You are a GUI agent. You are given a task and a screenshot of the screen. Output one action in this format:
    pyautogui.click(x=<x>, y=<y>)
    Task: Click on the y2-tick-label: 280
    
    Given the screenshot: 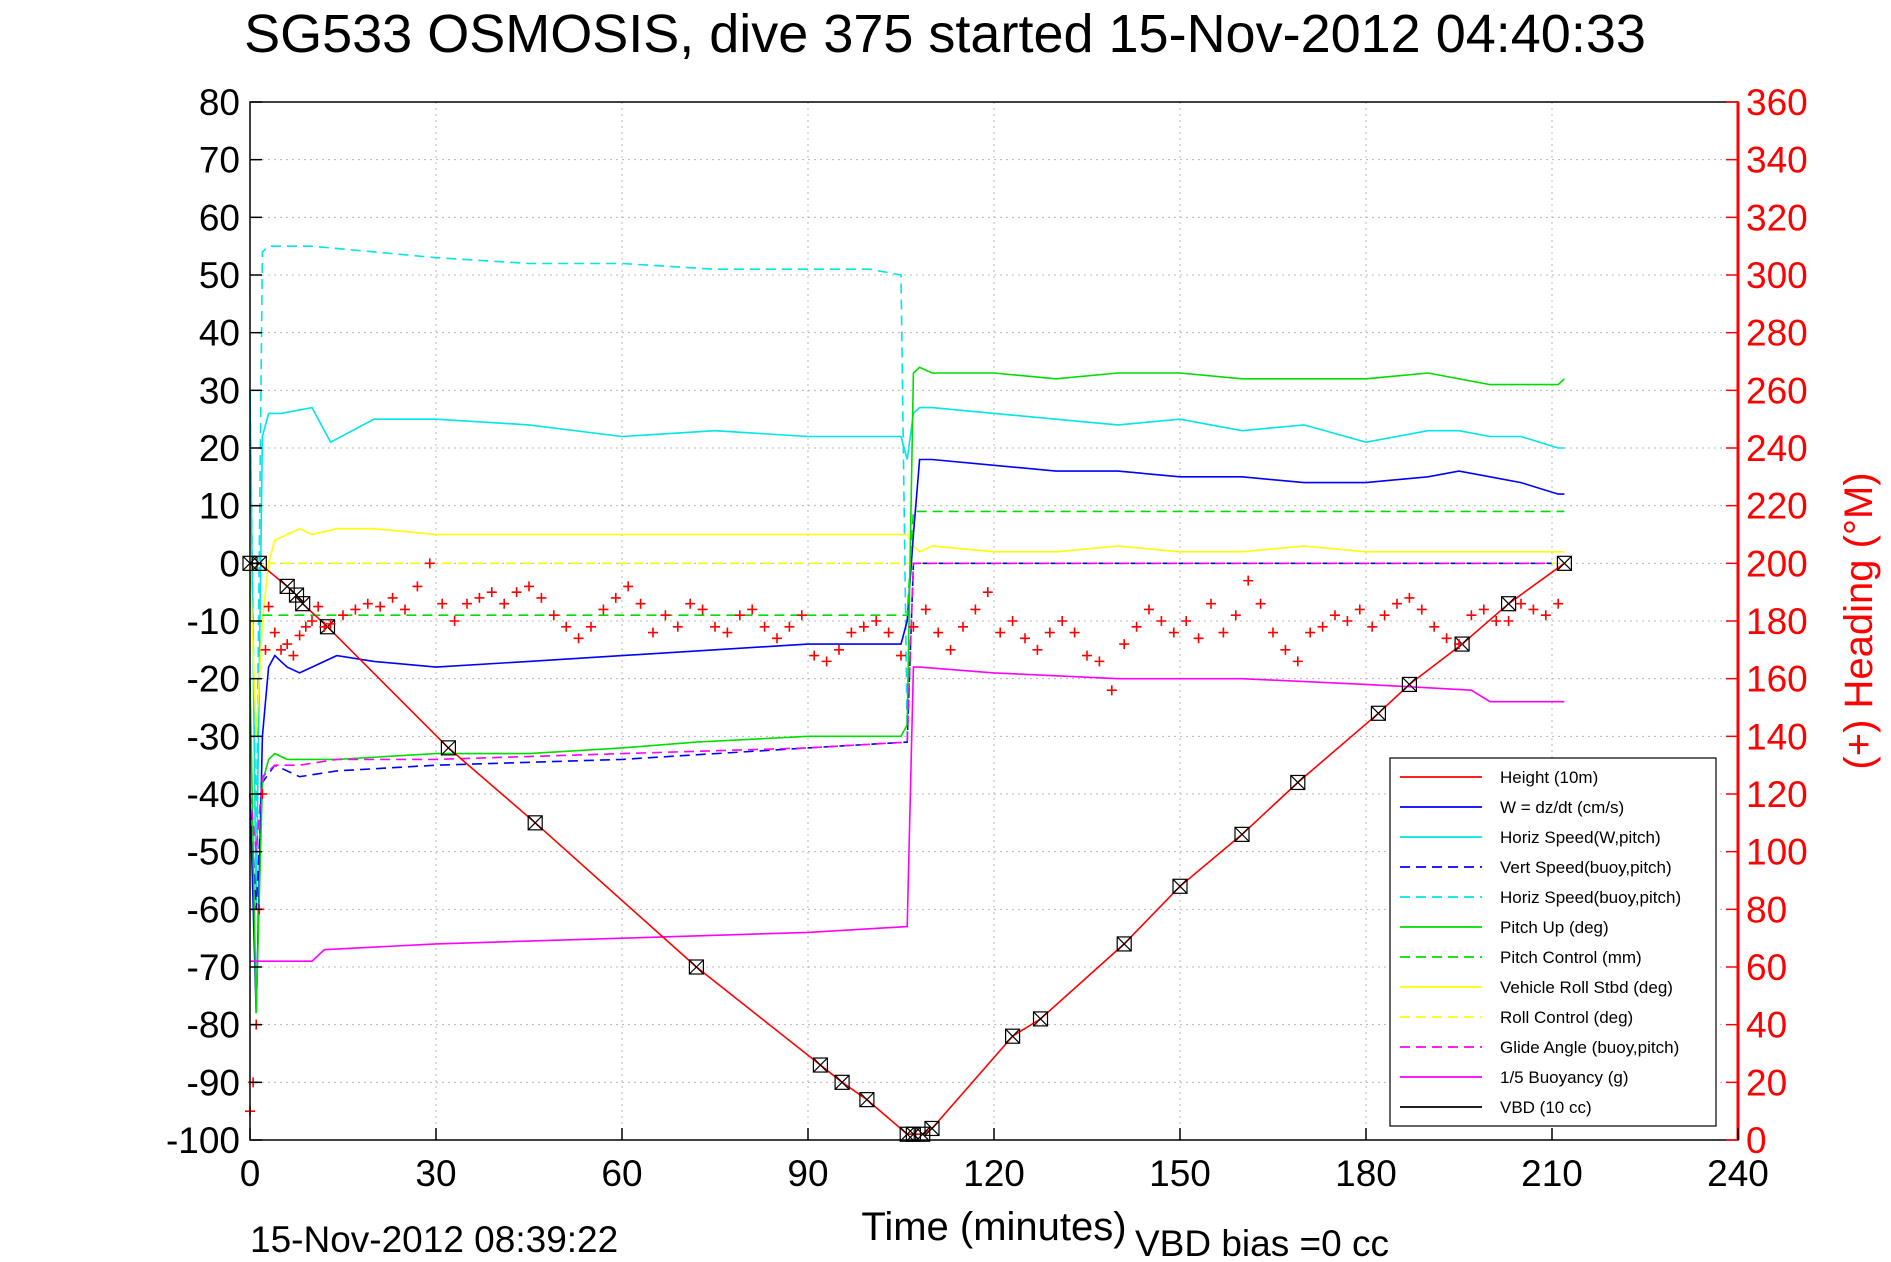 What is the action you would take?
    pyautogui.click(x=1777, y=333)
    